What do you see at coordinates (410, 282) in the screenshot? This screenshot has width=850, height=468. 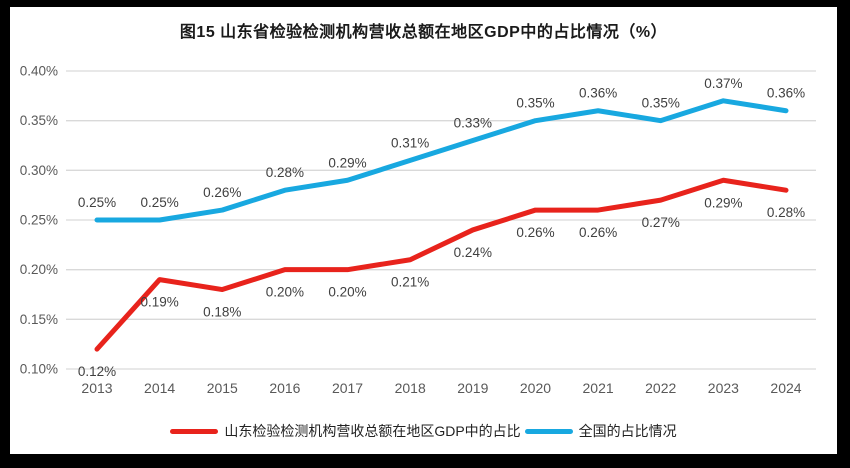 I see `data-label: 0.21%` at bounding box center [410, 282].